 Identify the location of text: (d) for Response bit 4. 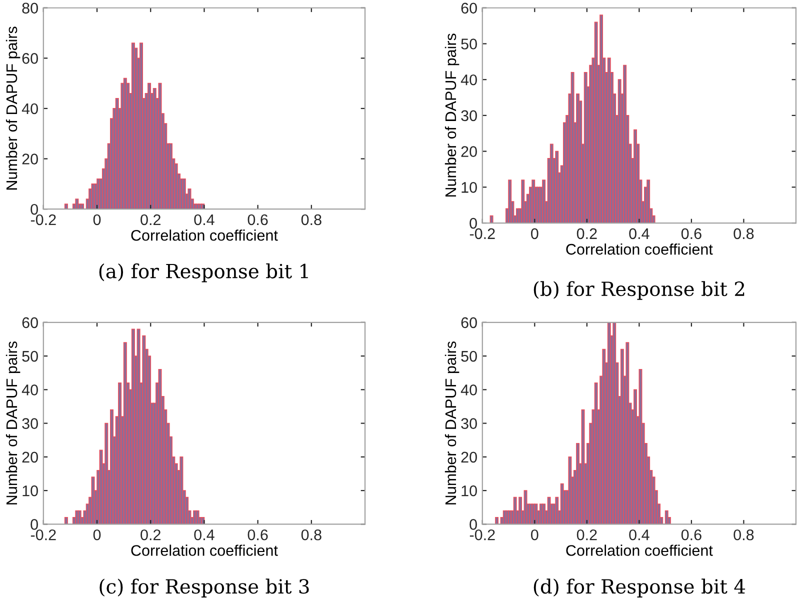
(640, 588).